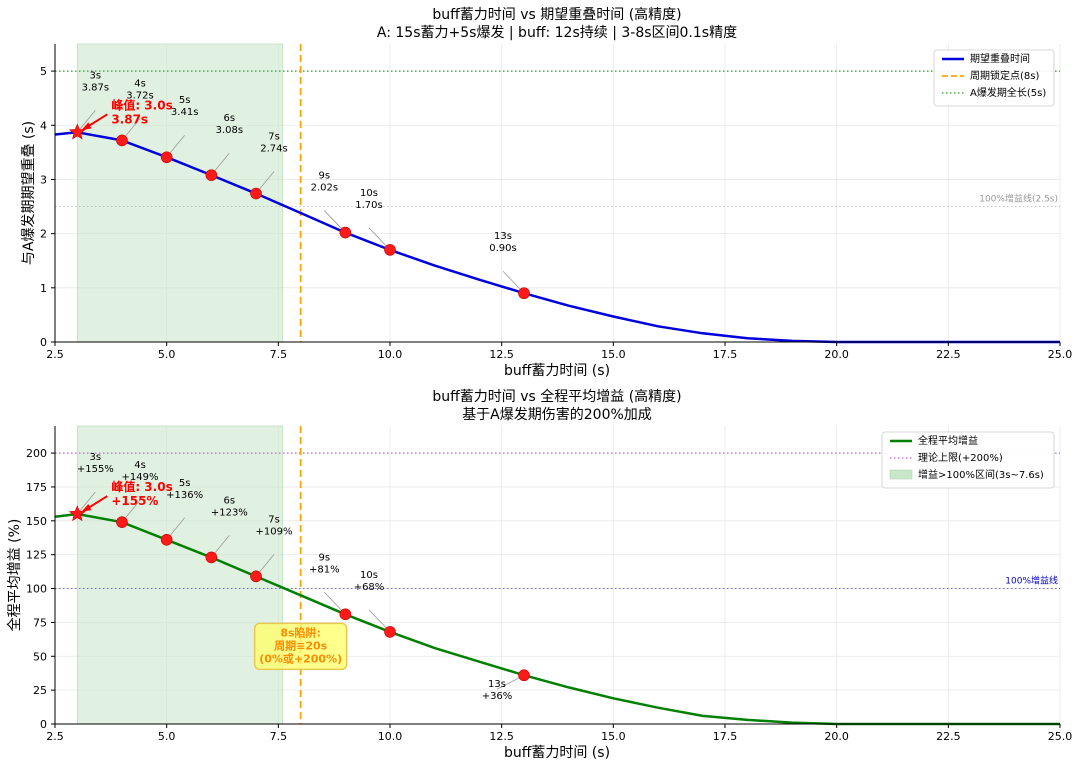 This screenshot has width=1080, height=769. I want to click on gain-x-tick-label: 12.5, so click(501, 736).